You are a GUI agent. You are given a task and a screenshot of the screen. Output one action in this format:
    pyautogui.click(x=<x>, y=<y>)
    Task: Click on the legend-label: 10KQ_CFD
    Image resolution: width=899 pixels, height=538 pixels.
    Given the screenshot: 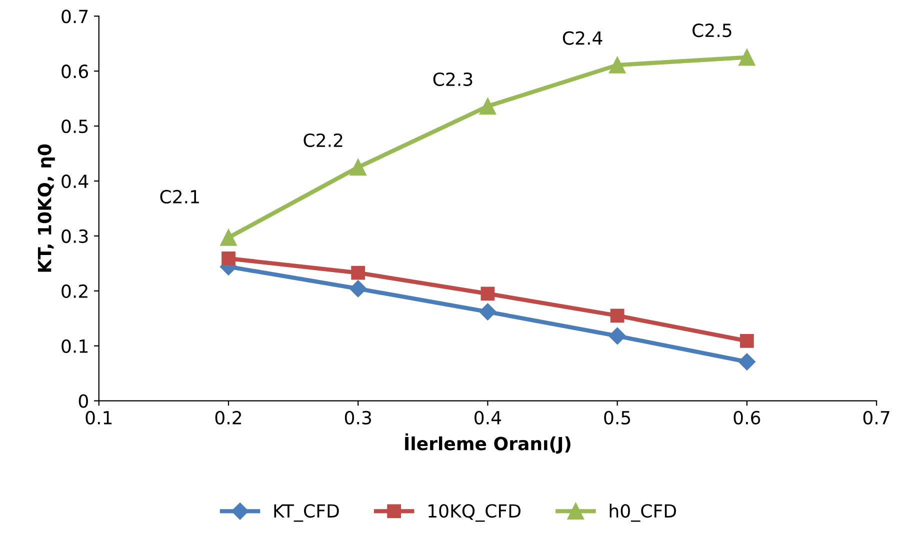 What is the action you would take?
    pyautogui.click(x=474, y=513)
    